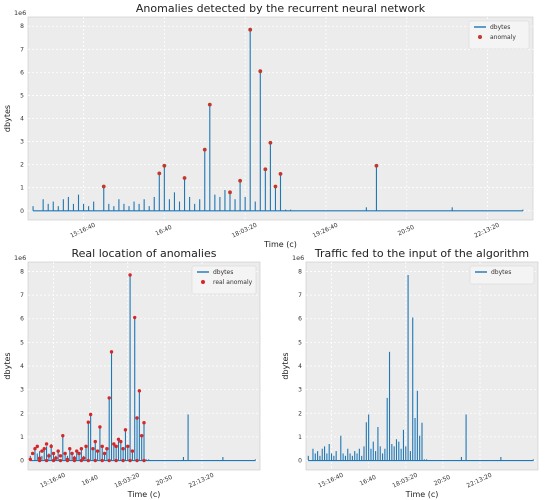  I want to click on legend-box, so click(224, 280).